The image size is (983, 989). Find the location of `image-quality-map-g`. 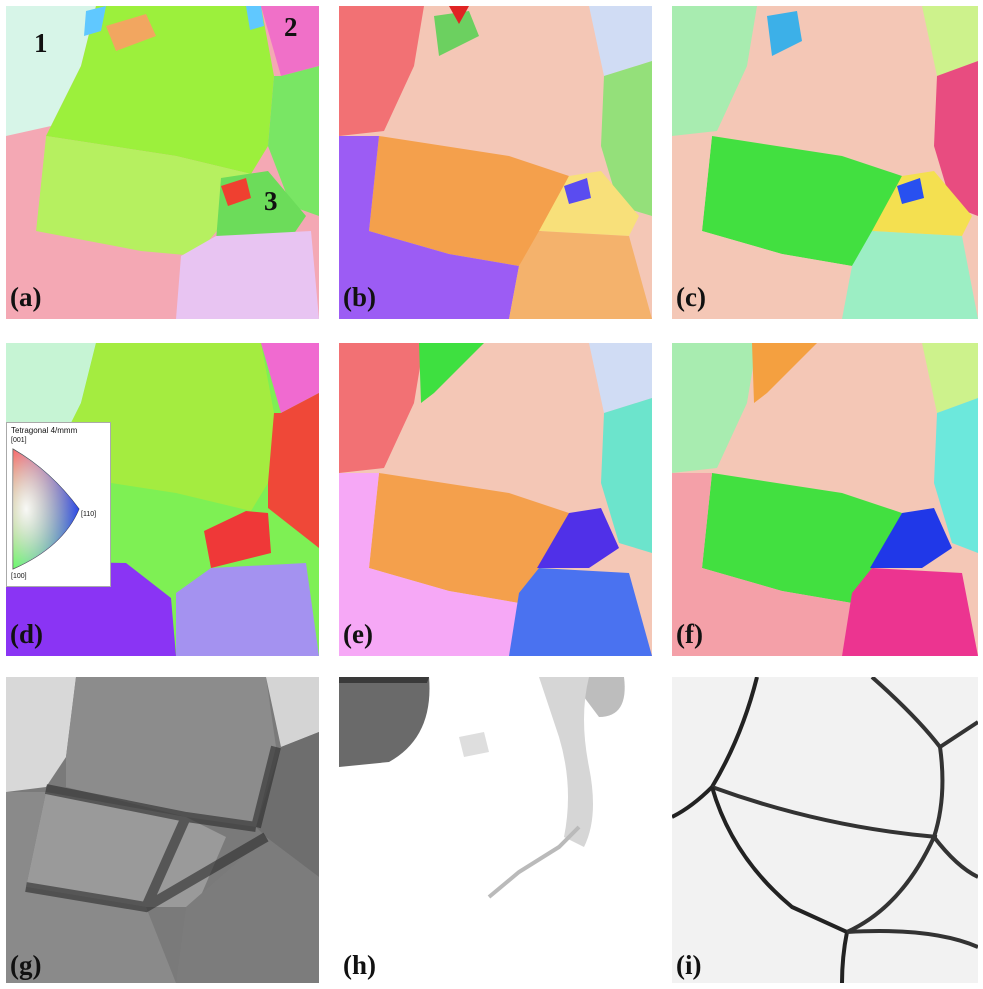

image-quality-map-g is located at coordinates (162, 830).